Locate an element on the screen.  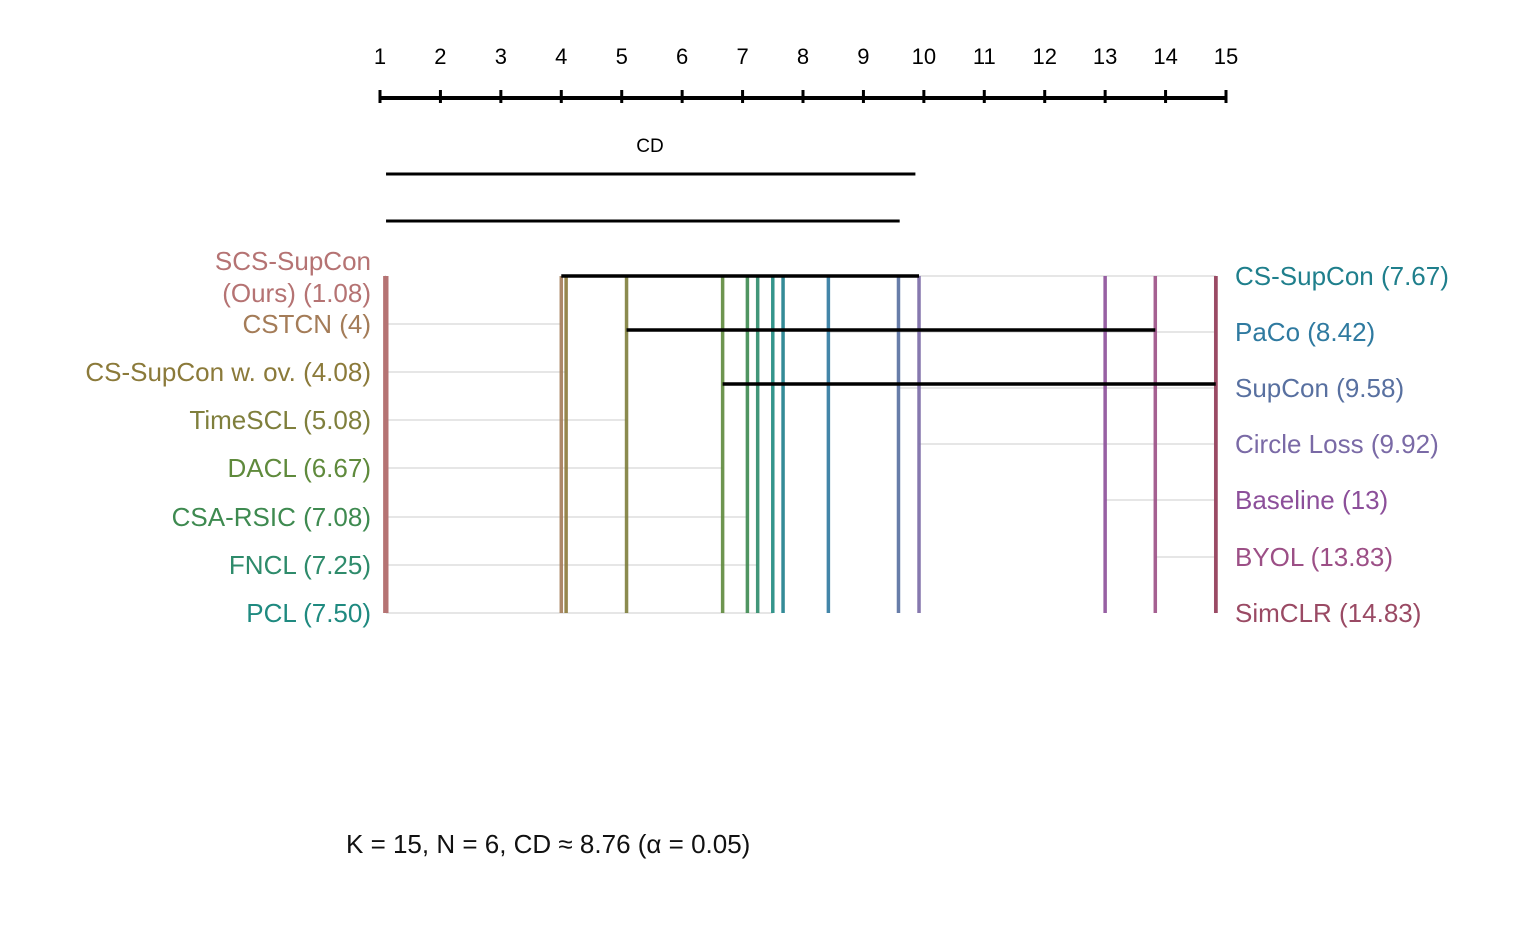
method-label-left: CSTCN (4) is located at coordinates (306, 324).